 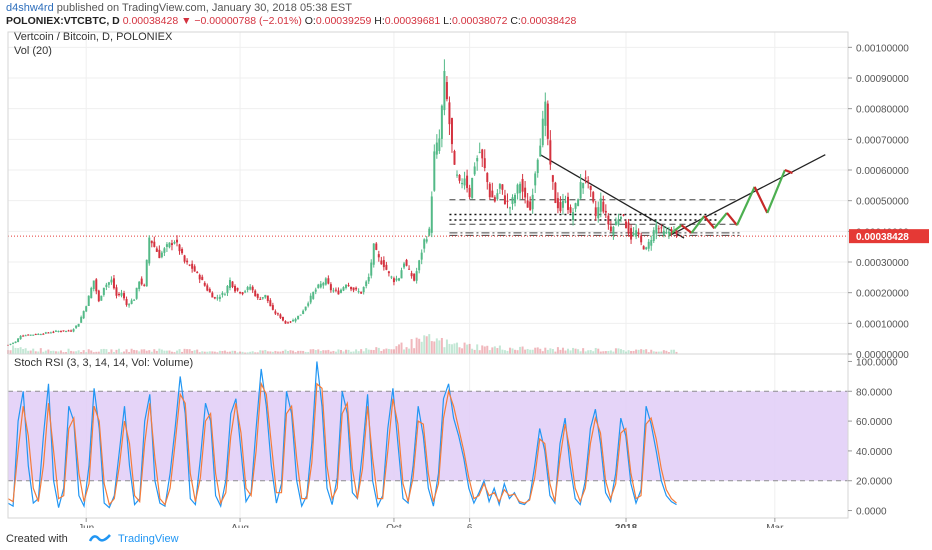 I want to click on price-tick-label: 0.00070000, so click(x=882, y=140).